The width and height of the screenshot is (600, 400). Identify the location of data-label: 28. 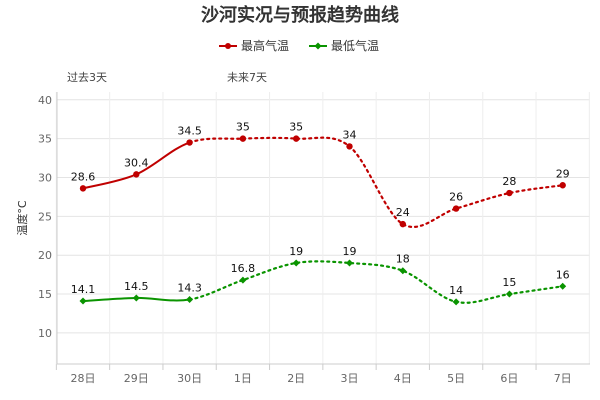
(509, 181).